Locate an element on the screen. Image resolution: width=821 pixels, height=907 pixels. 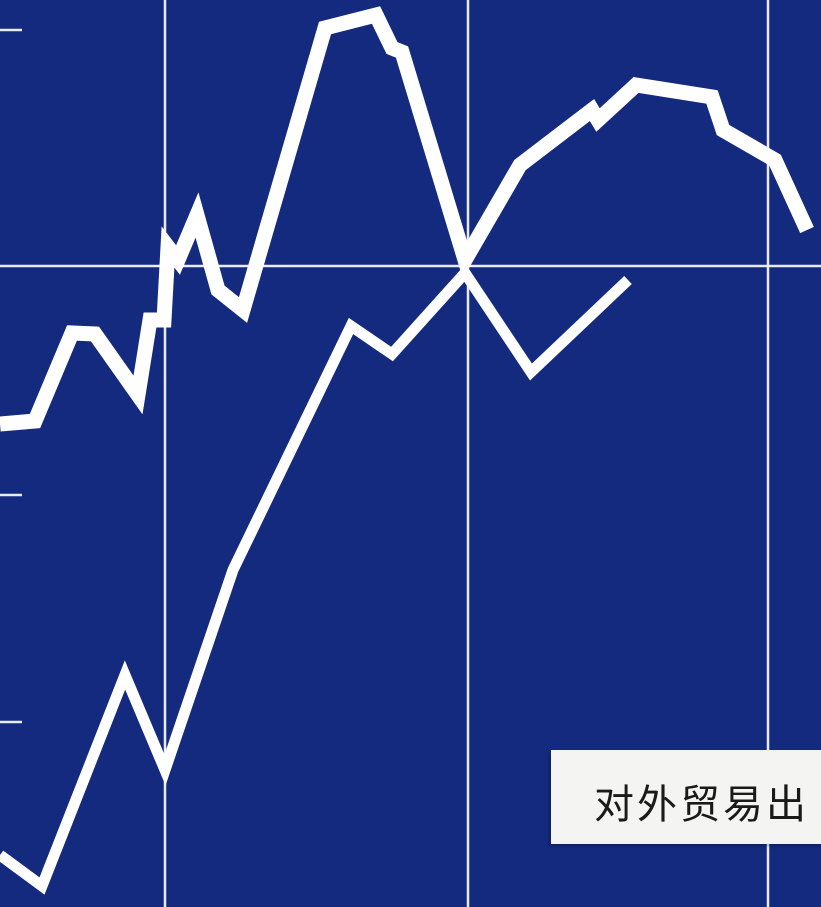
series-label-box: 对外贸易出 is located at coordinates (686, 797).